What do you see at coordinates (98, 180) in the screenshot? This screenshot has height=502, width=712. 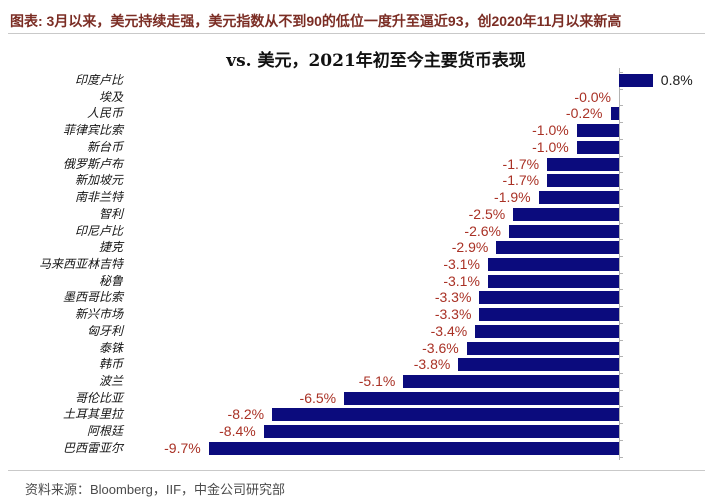 I see `category-label: 新加坡元` at bounding box center [98, 180].